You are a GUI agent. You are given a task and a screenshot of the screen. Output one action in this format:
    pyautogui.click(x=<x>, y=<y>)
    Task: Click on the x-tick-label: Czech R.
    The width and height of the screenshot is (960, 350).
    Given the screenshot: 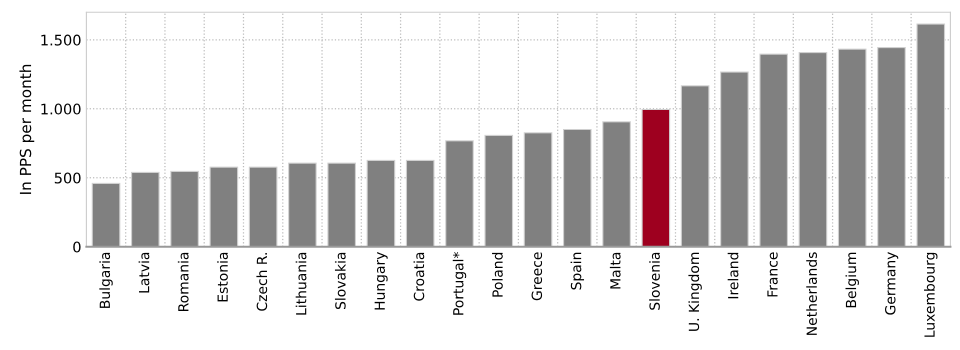 What is the action you would take?
    pyautogui.click(x=262, y=282)
    